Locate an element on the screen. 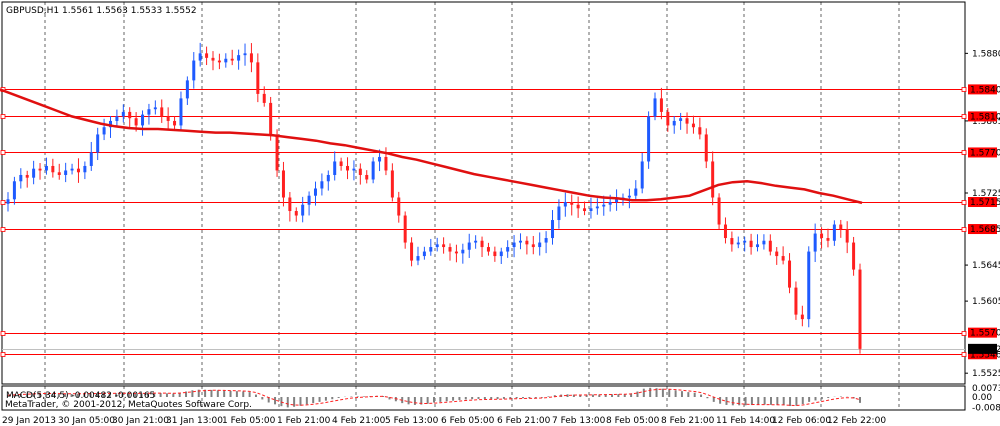 This screenshot has height=426, width=1000. macd-histogram-layer is located at coordinates (434, 397).